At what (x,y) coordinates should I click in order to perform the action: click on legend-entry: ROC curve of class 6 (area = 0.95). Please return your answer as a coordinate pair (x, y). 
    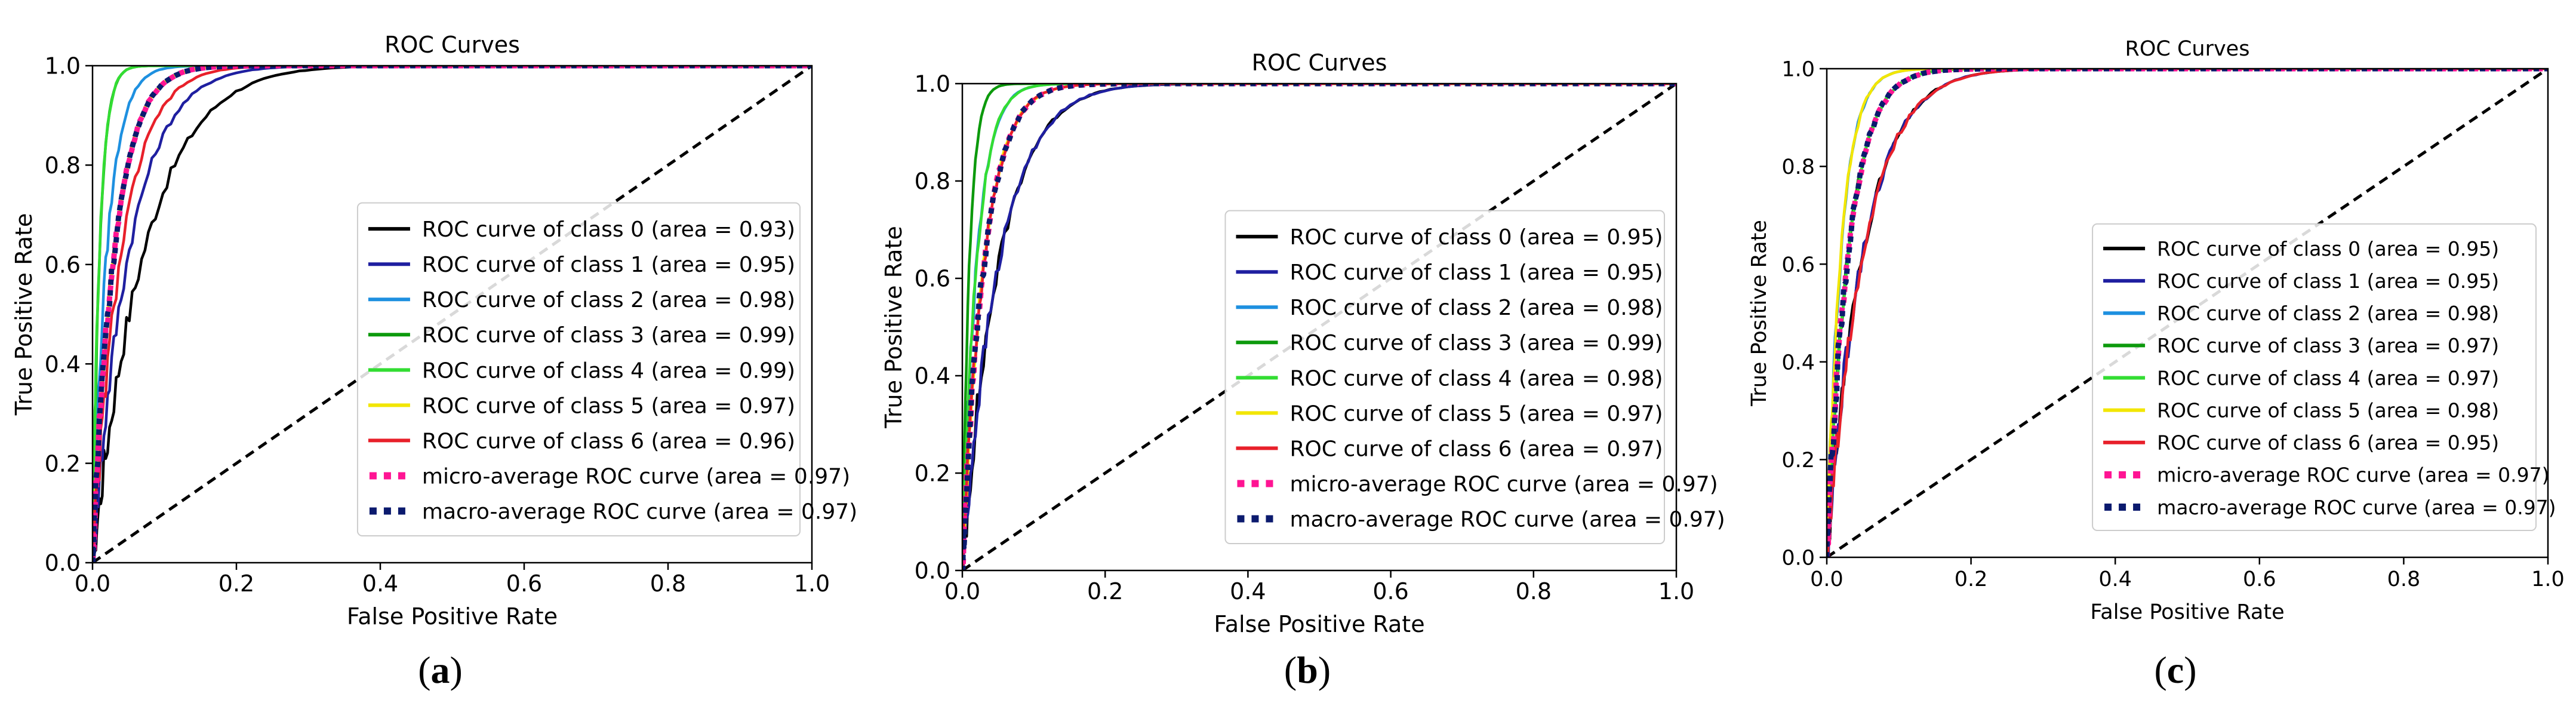
    Looking at the image, I should click on (2328, 443).